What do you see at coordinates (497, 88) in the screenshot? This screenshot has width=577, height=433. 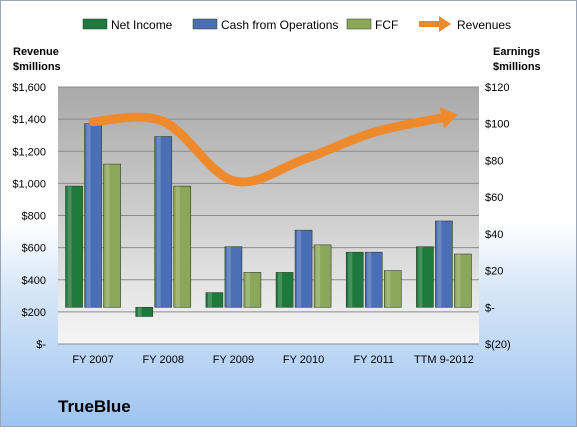 I see `y-right-tick-label: $120` at bounding box center [497, 88].